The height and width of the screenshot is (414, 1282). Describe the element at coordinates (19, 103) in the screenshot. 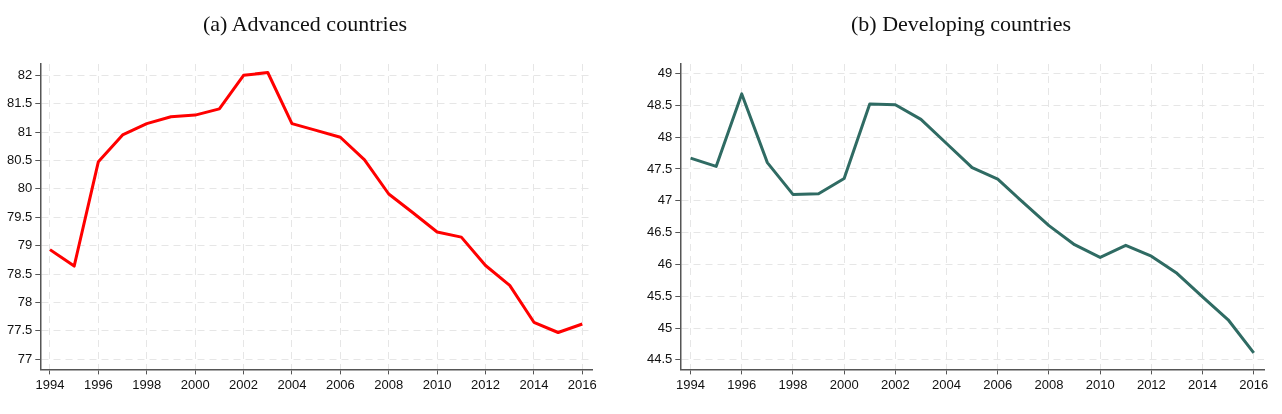

I see `y-tick-label: 81.5` at that location.